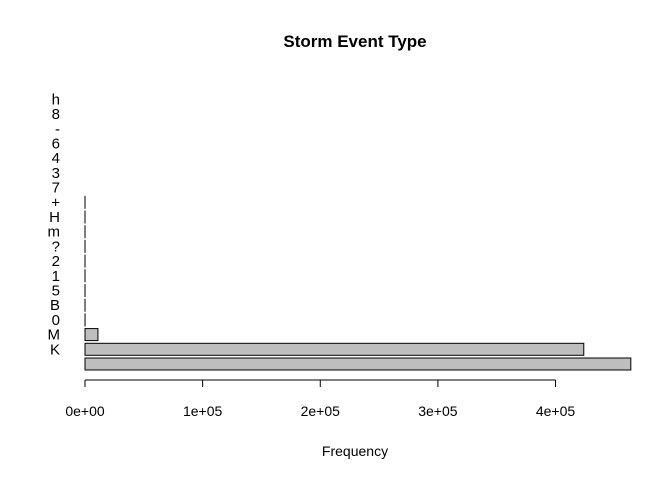 Image resolution: width=672 pixels, height=480 pixels. I want to click on y-tick-label: +, so click(55, 202).